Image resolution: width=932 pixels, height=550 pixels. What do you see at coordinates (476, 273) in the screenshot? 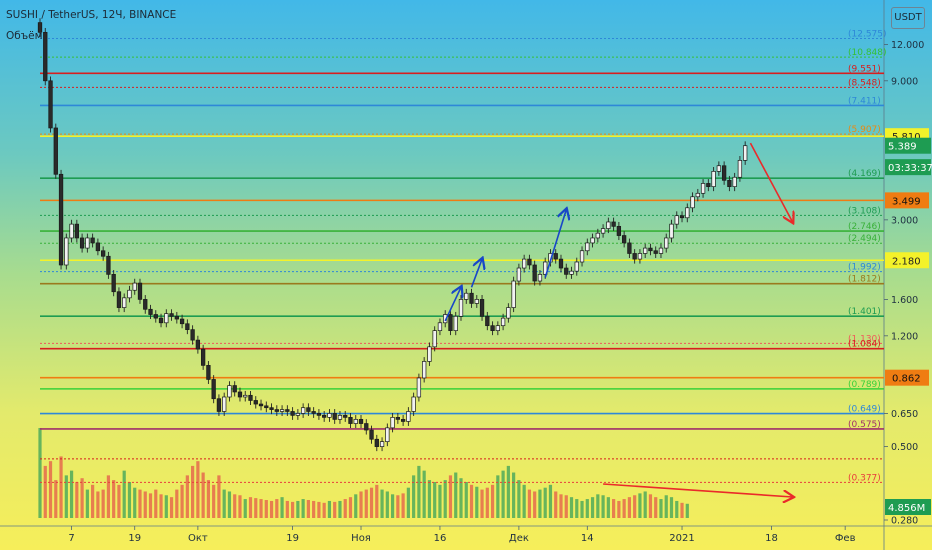
I see `trend-arrow` at bounding box center [476, 273].